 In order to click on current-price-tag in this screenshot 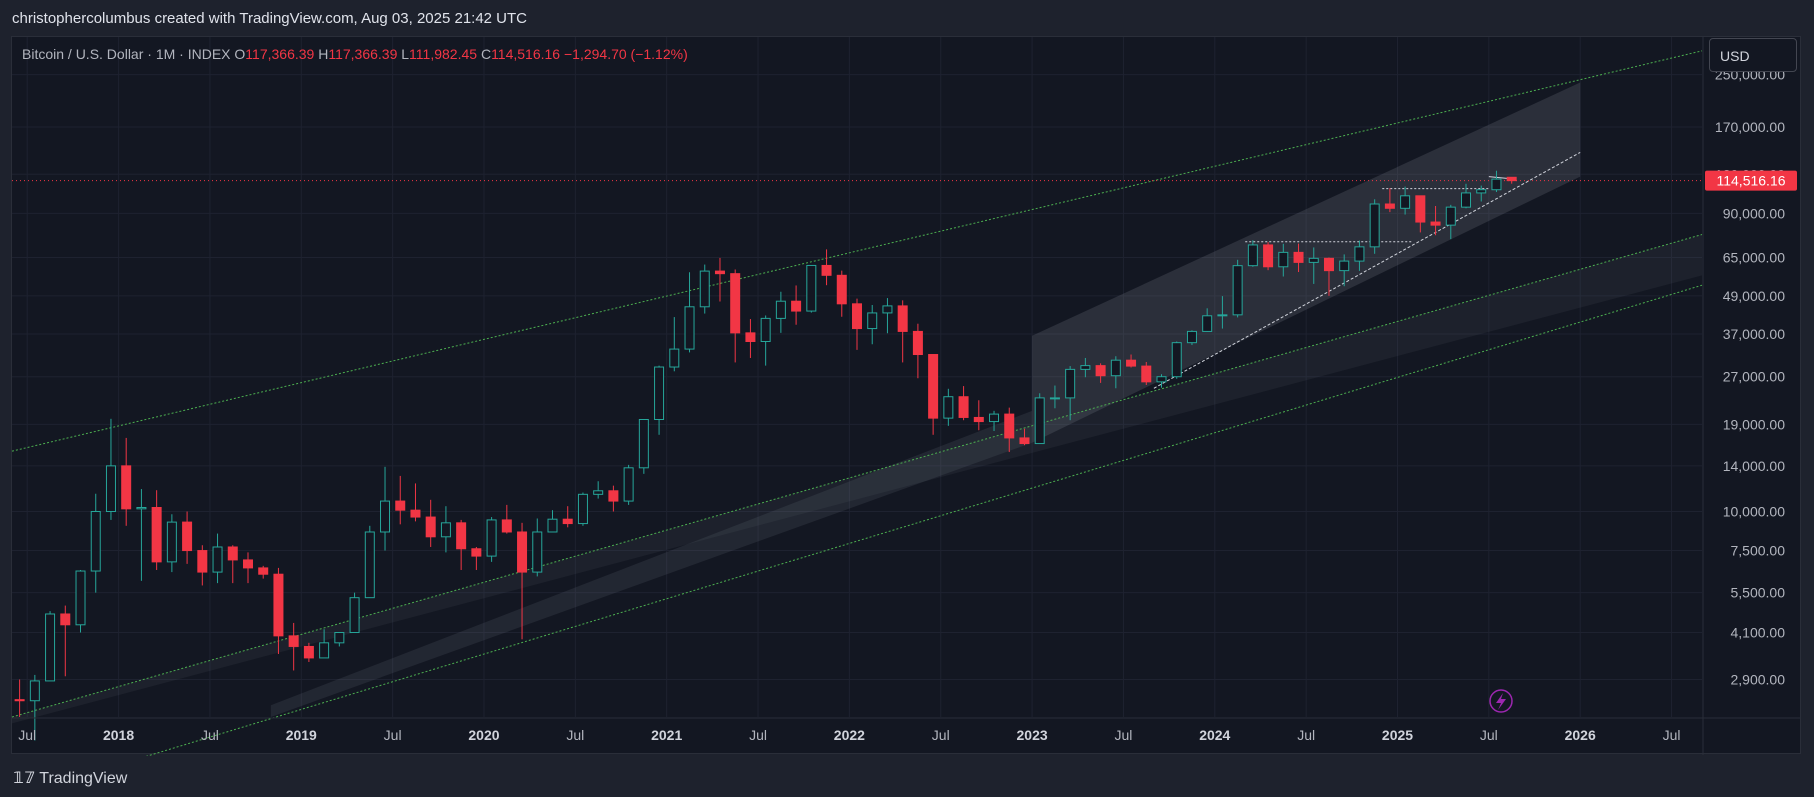, I will do `click(1751, 180)`.